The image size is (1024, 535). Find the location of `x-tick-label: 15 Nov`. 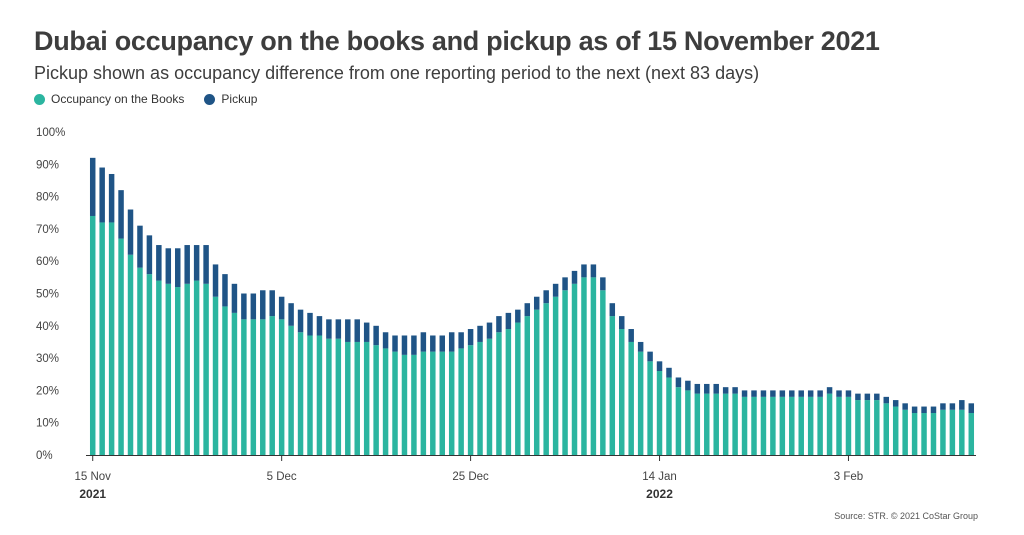

x-tick-label: 15 Nov is located at coordinates (93, 477).